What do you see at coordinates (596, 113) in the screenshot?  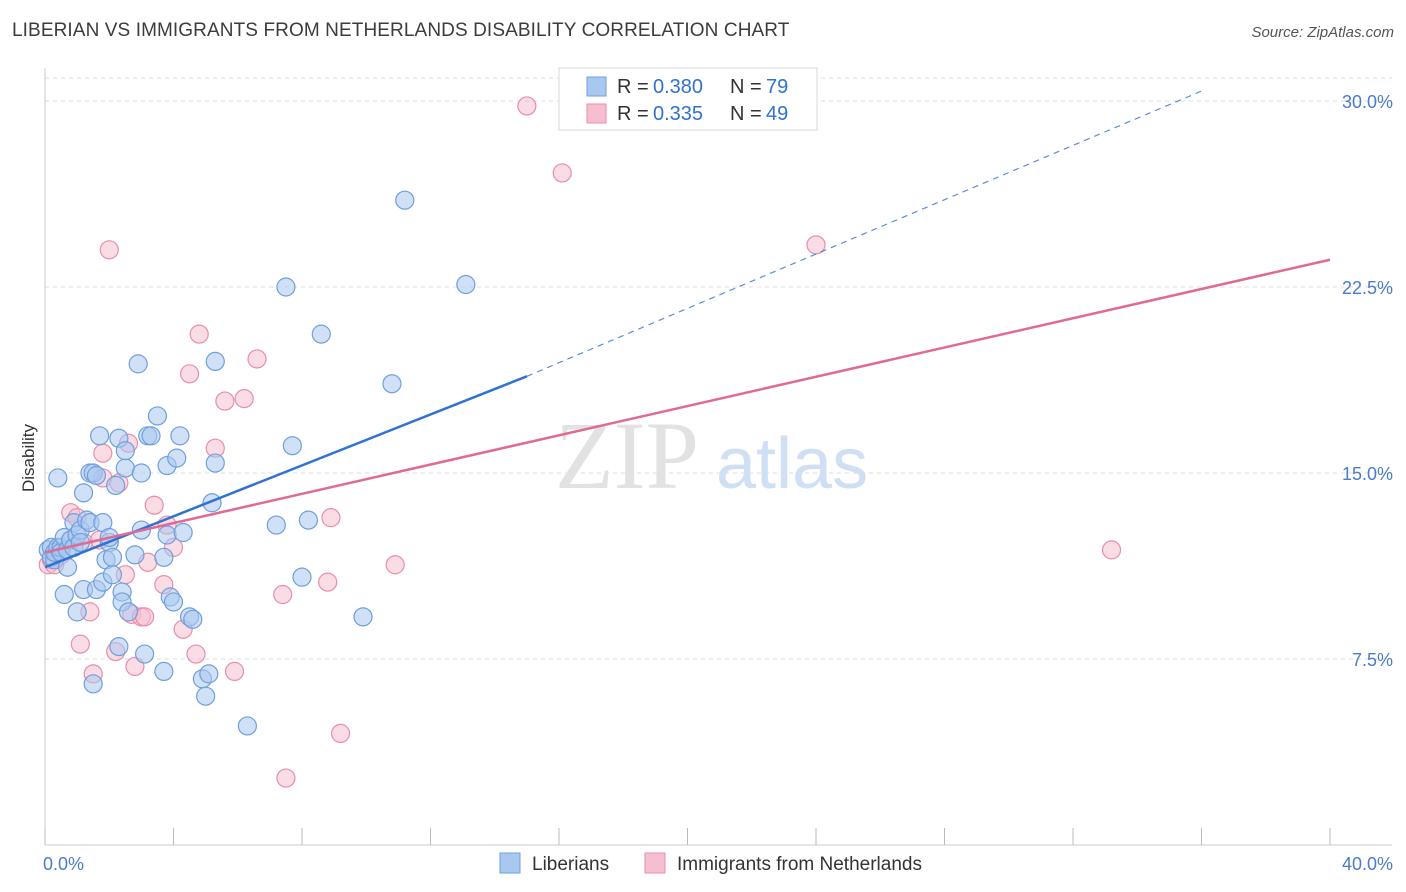 I see `legend-swatch-immigrants` at bounding box center [596, 113].